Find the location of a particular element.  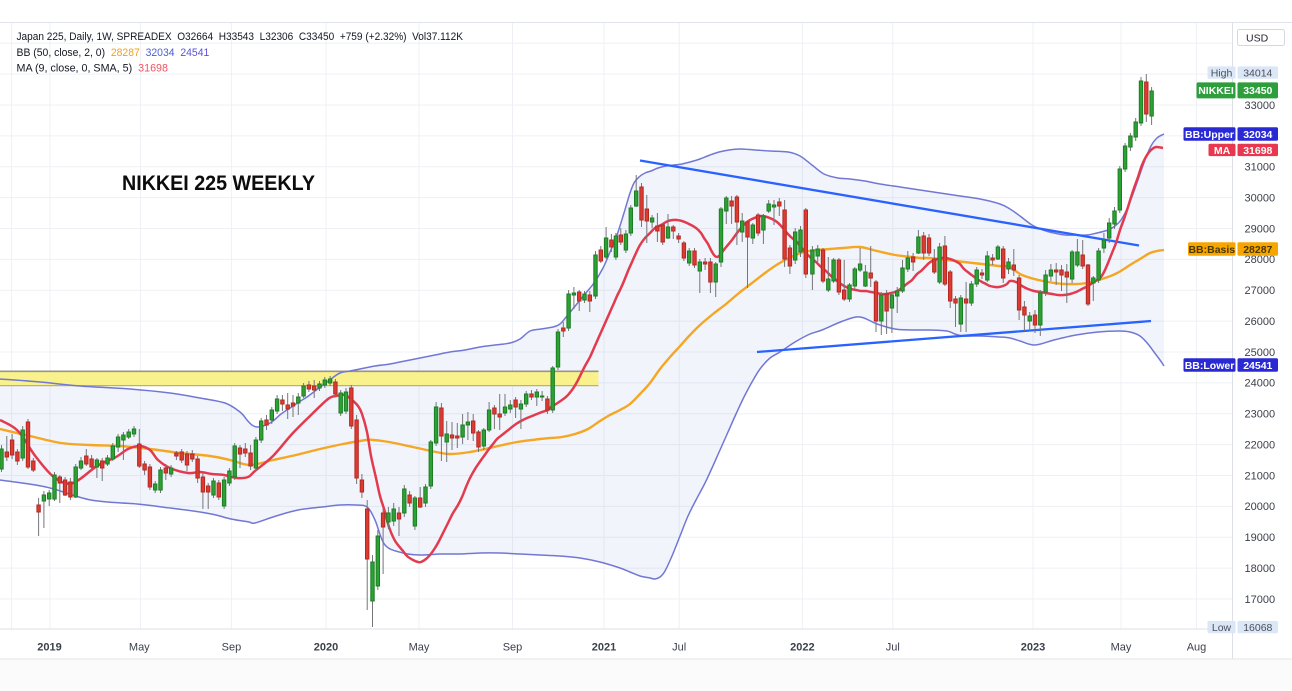

svg-text:BB (50, close, 2, 0) 28287 3: BB (50, close, 2, 0) 28287 32034 24541 is located at coordinates (113, 53).